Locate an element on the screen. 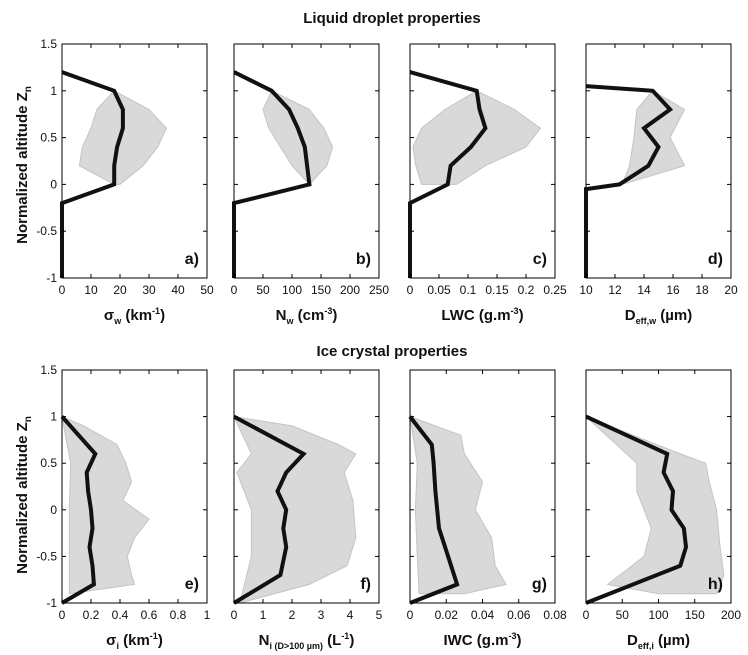 The height and width of the screenshot is (655, 748). x-tick-label: 3 is located at coordinates (321, 615).